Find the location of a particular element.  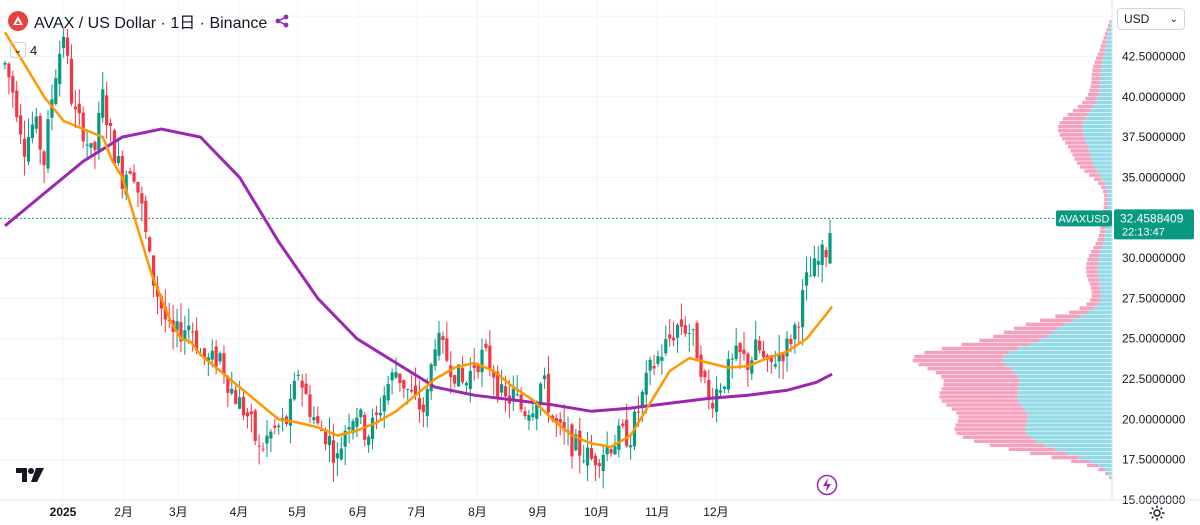

lightning-icon is located at coordinates (827, 485).